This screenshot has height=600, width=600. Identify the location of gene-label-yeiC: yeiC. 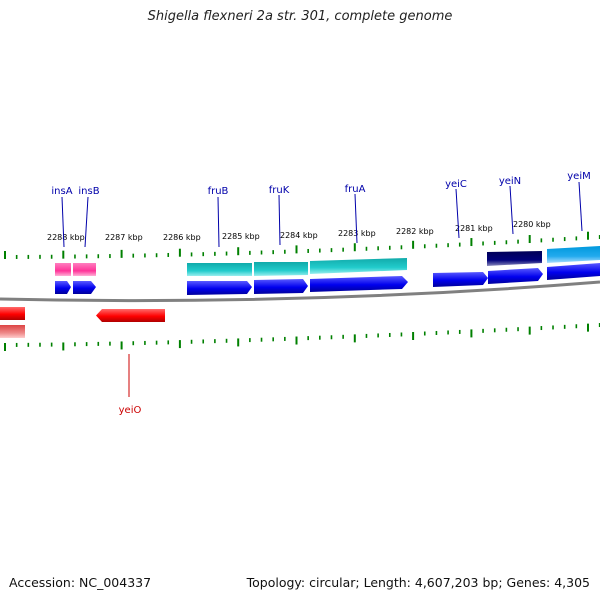
(456, 184).